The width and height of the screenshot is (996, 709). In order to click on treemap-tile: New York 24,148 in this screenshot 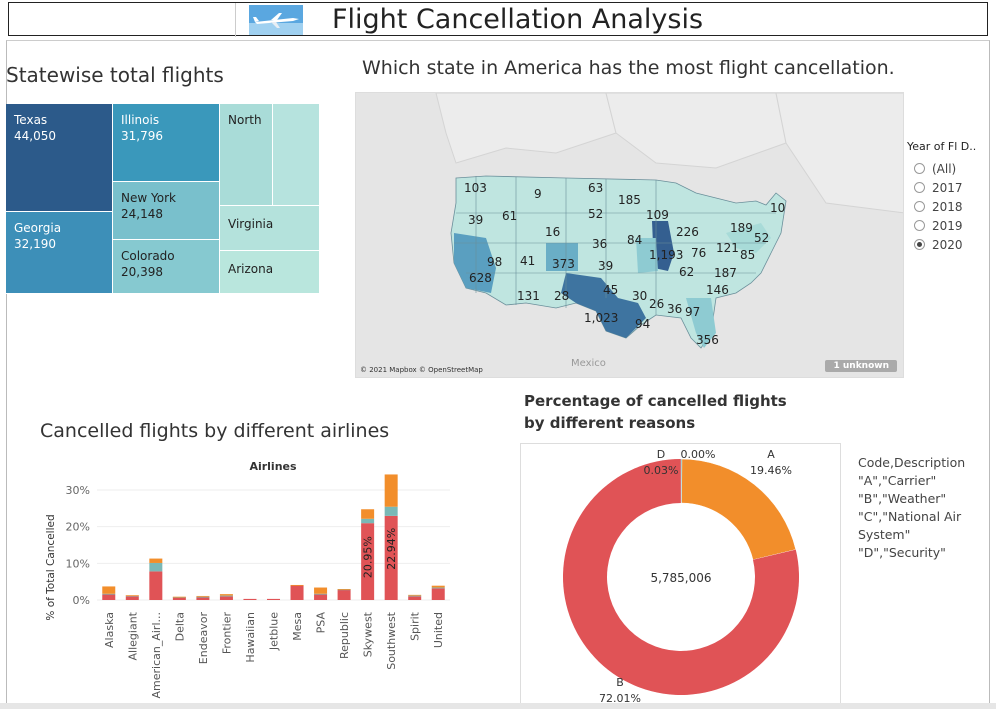, I will do `click(166, 211)`.